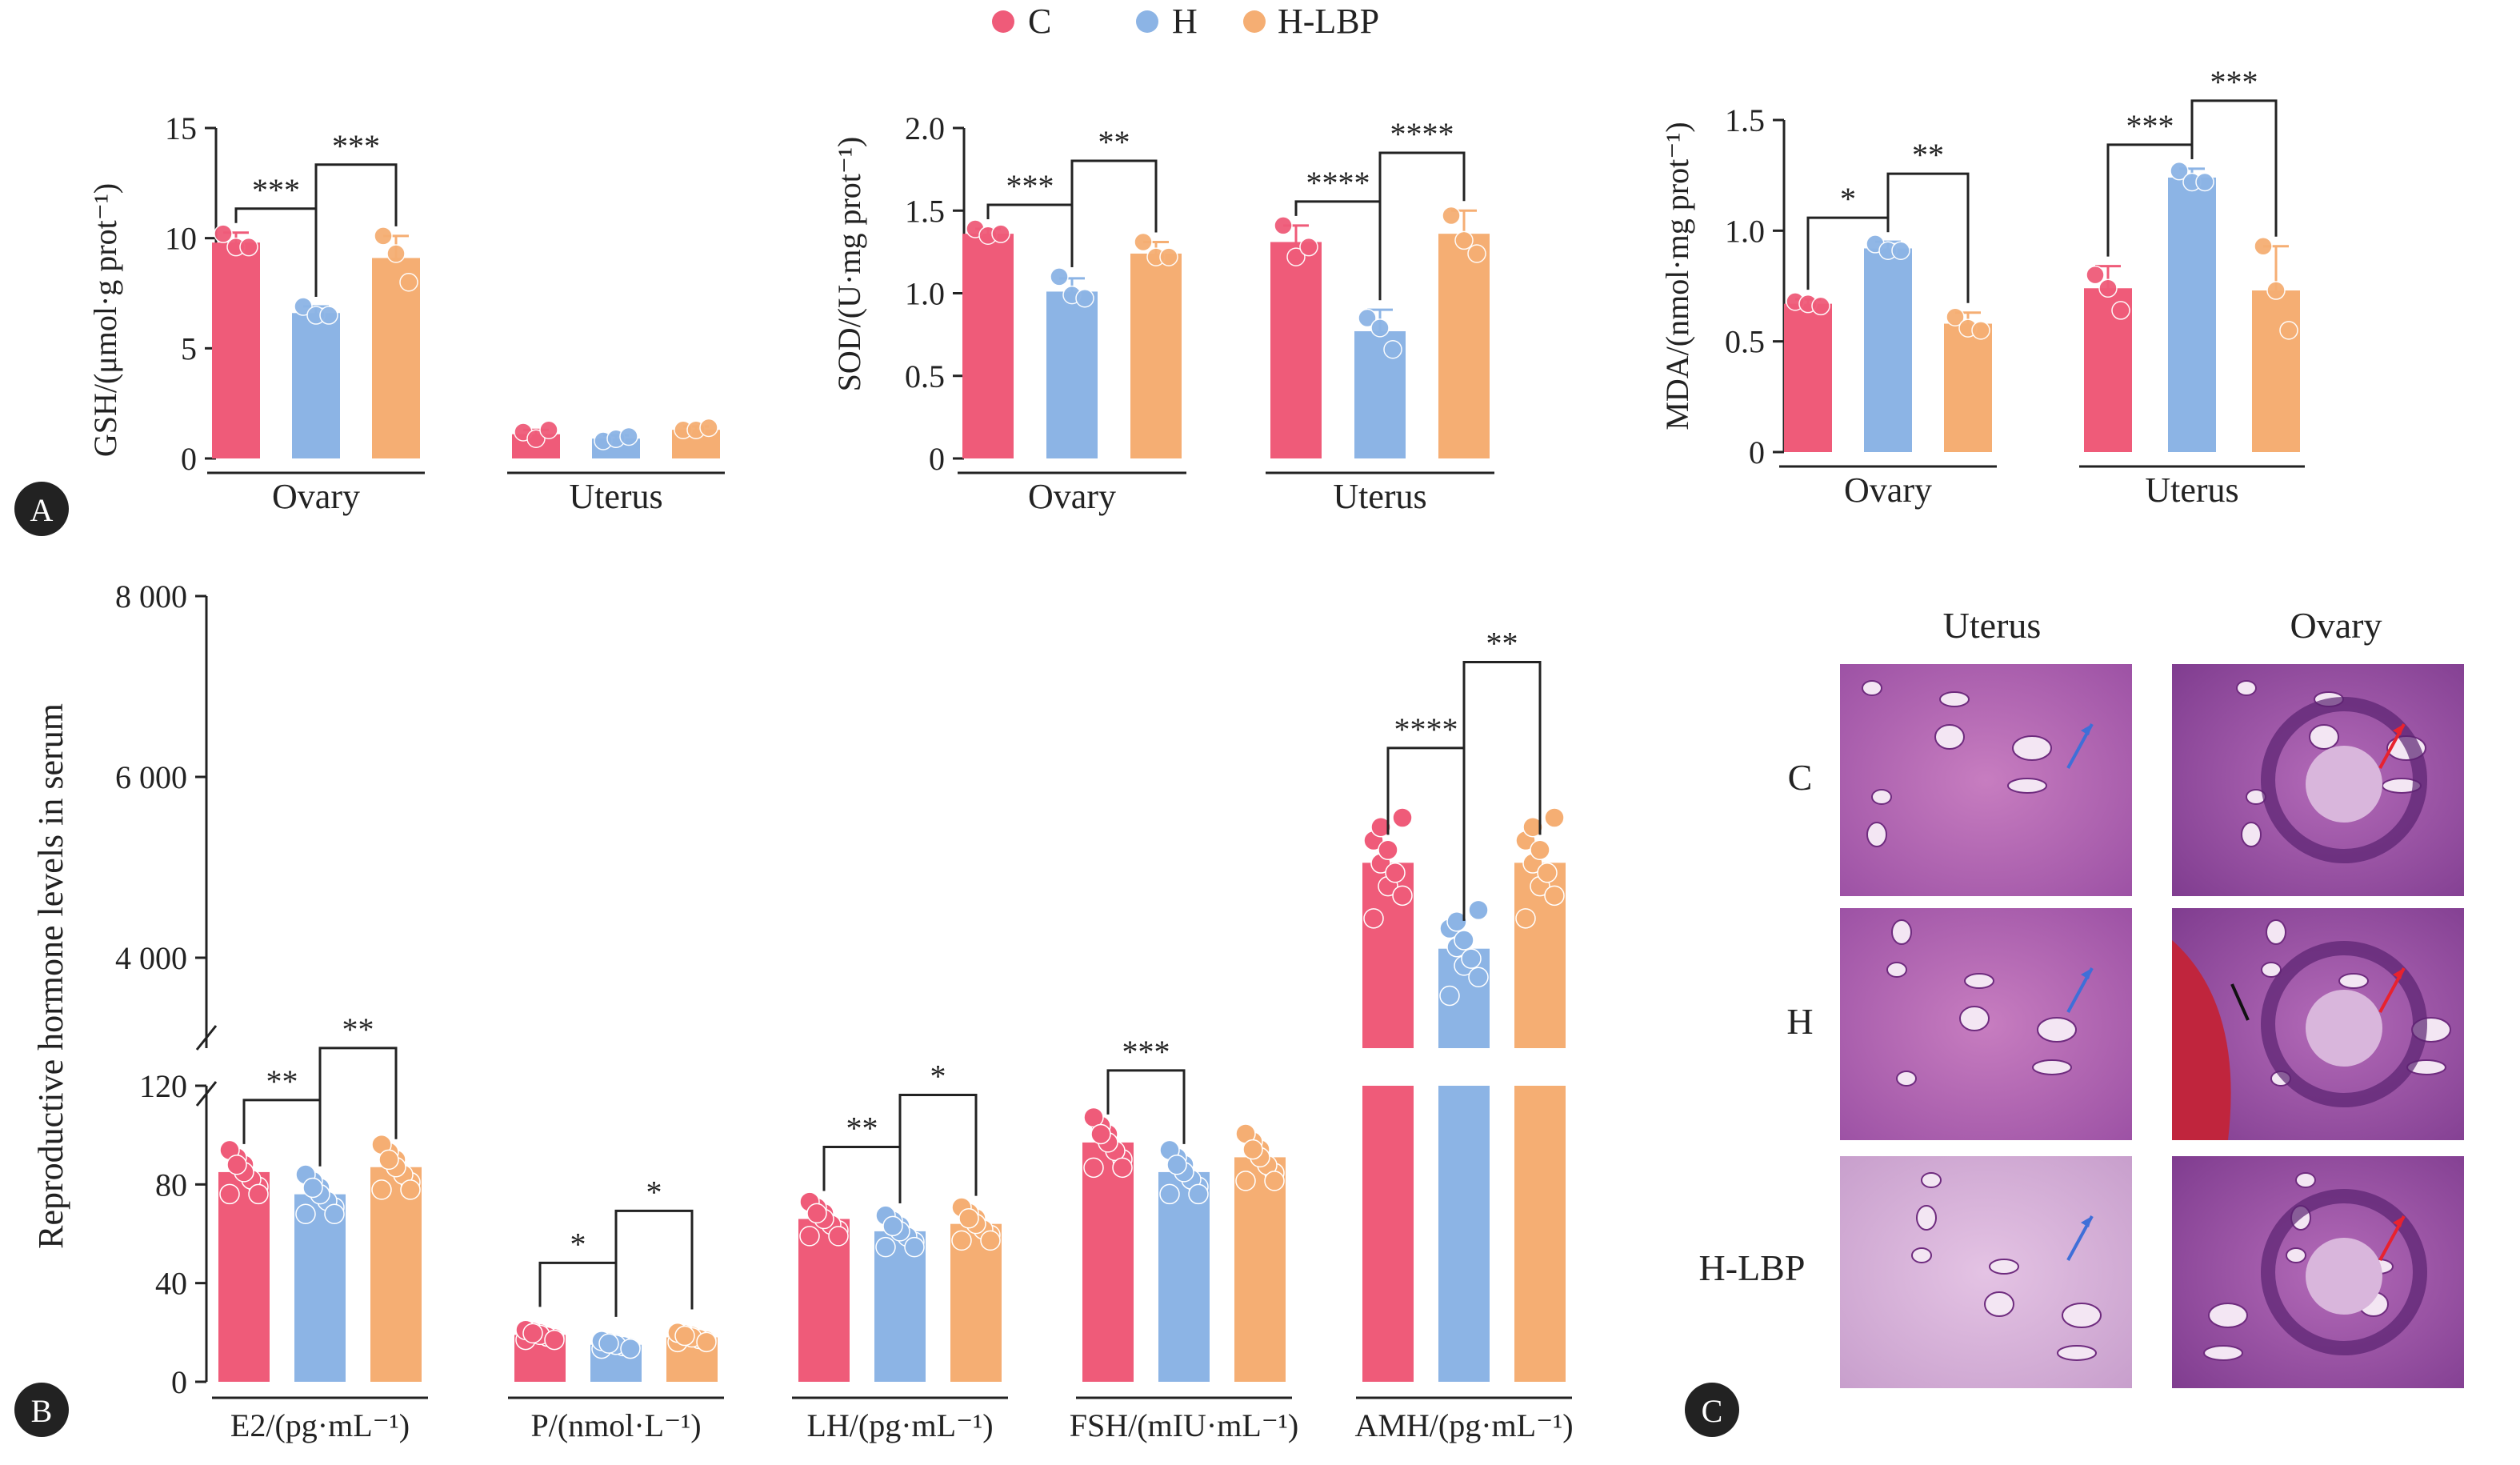 This screenshot has height=1465, width=2520. What do you see at coordinates (937, 459) in the screenshot?
I see `sod-y-tick-label: 0` at bounding box center [937, 459].